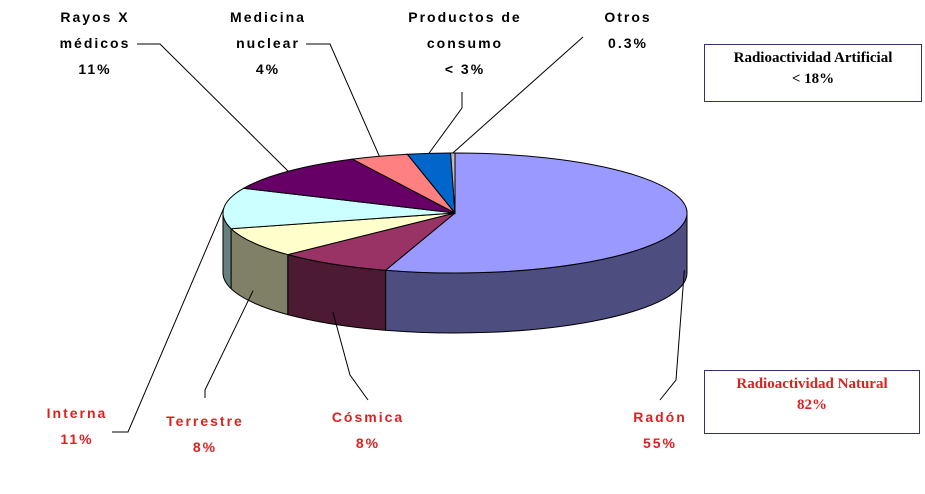  What do you see at coordinates (77, 426) in the screenshot?
I see `slice-label: Interna 11%` at bounding box center [77, 426].